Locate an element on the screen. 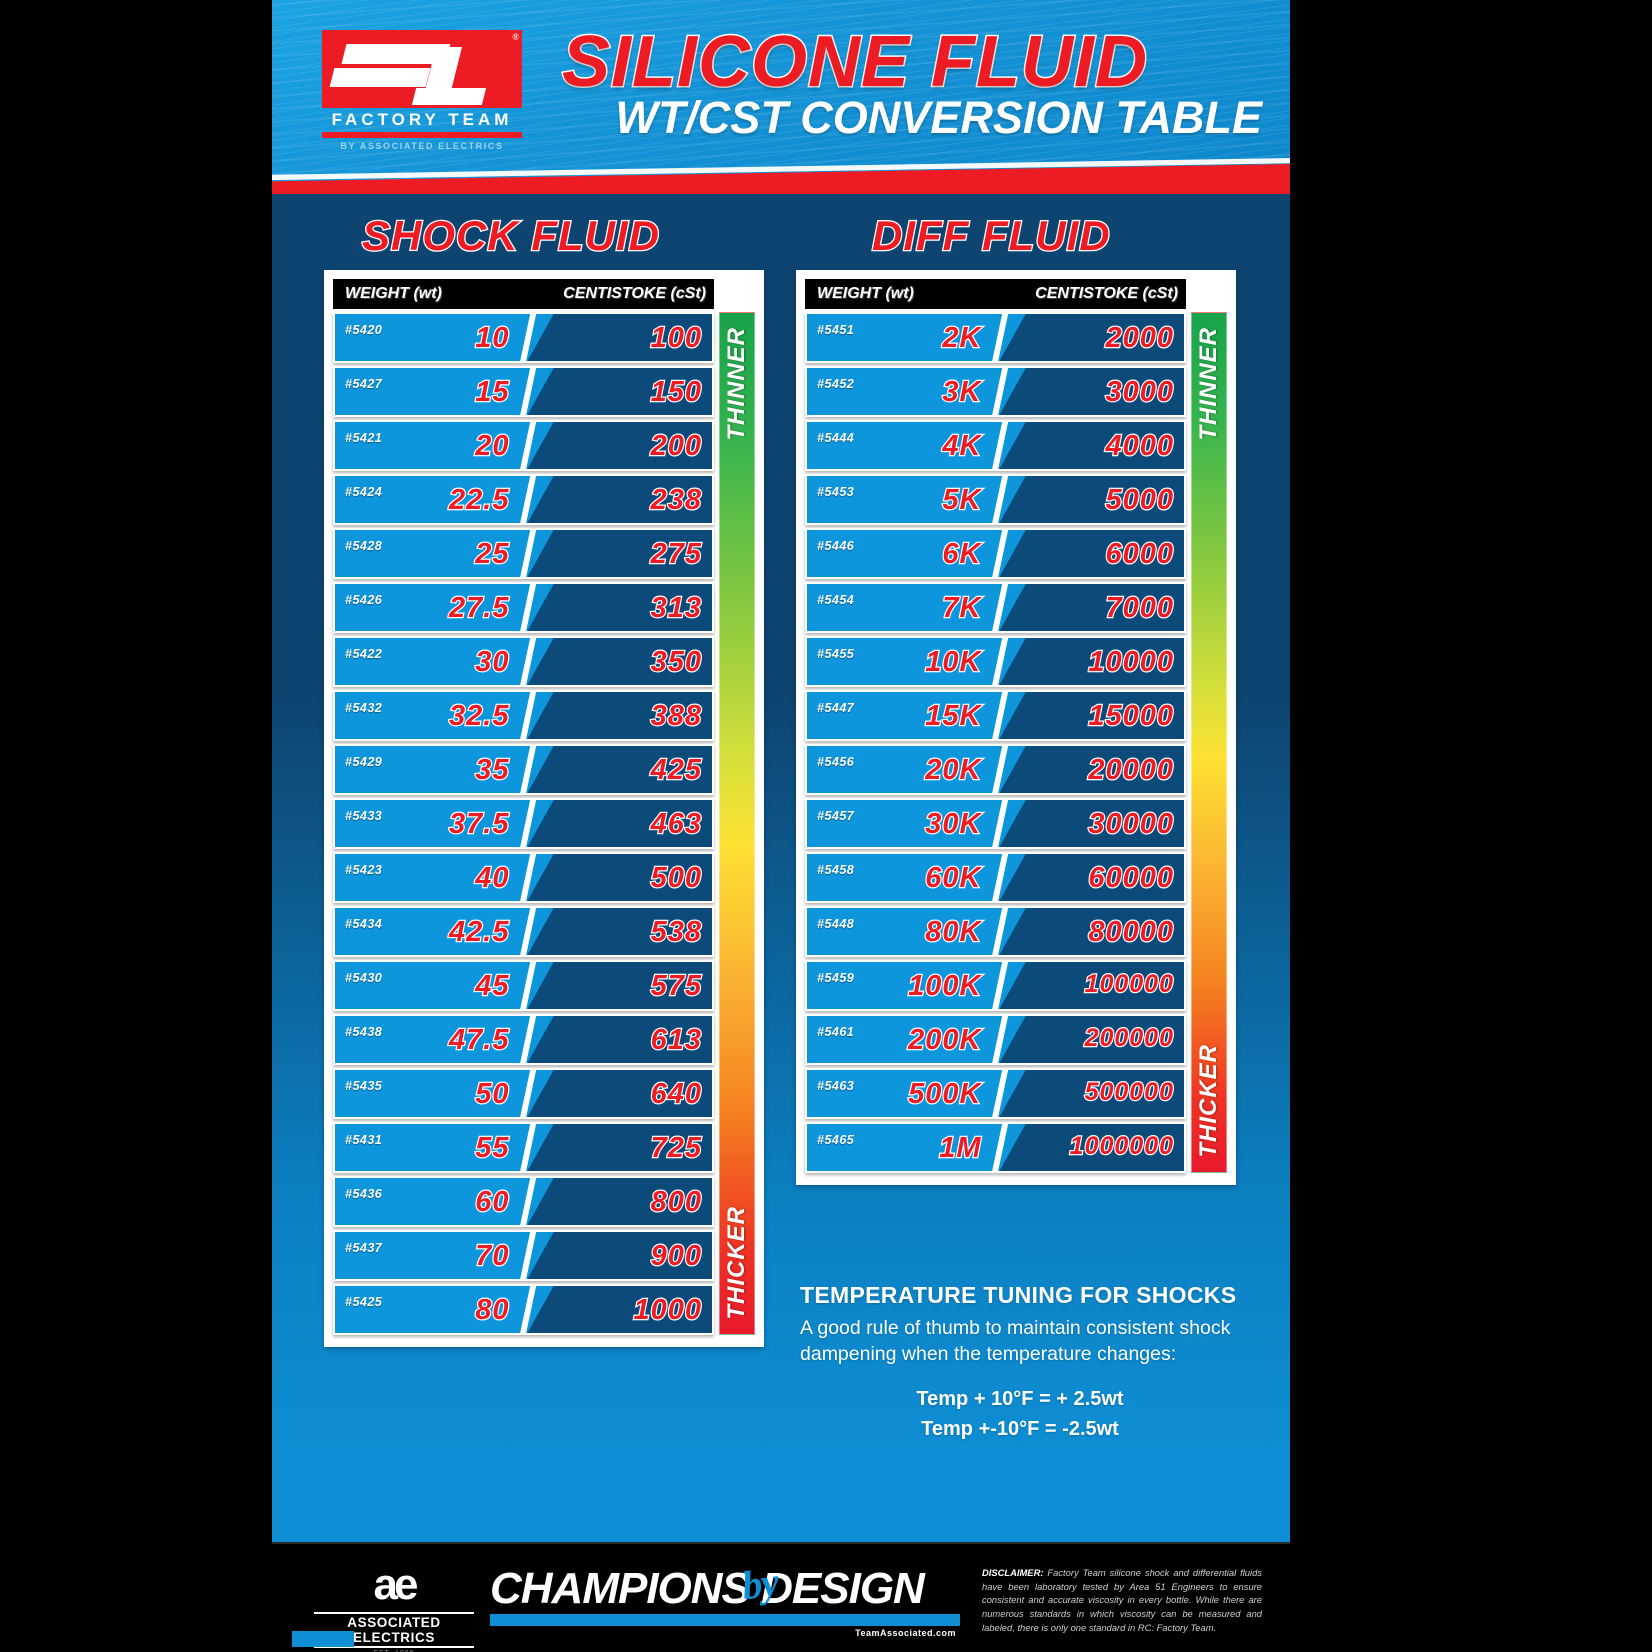 The width and height of the screenshot is (1652, 1652). weight-value: 15K is located at coordinates (953, 716).